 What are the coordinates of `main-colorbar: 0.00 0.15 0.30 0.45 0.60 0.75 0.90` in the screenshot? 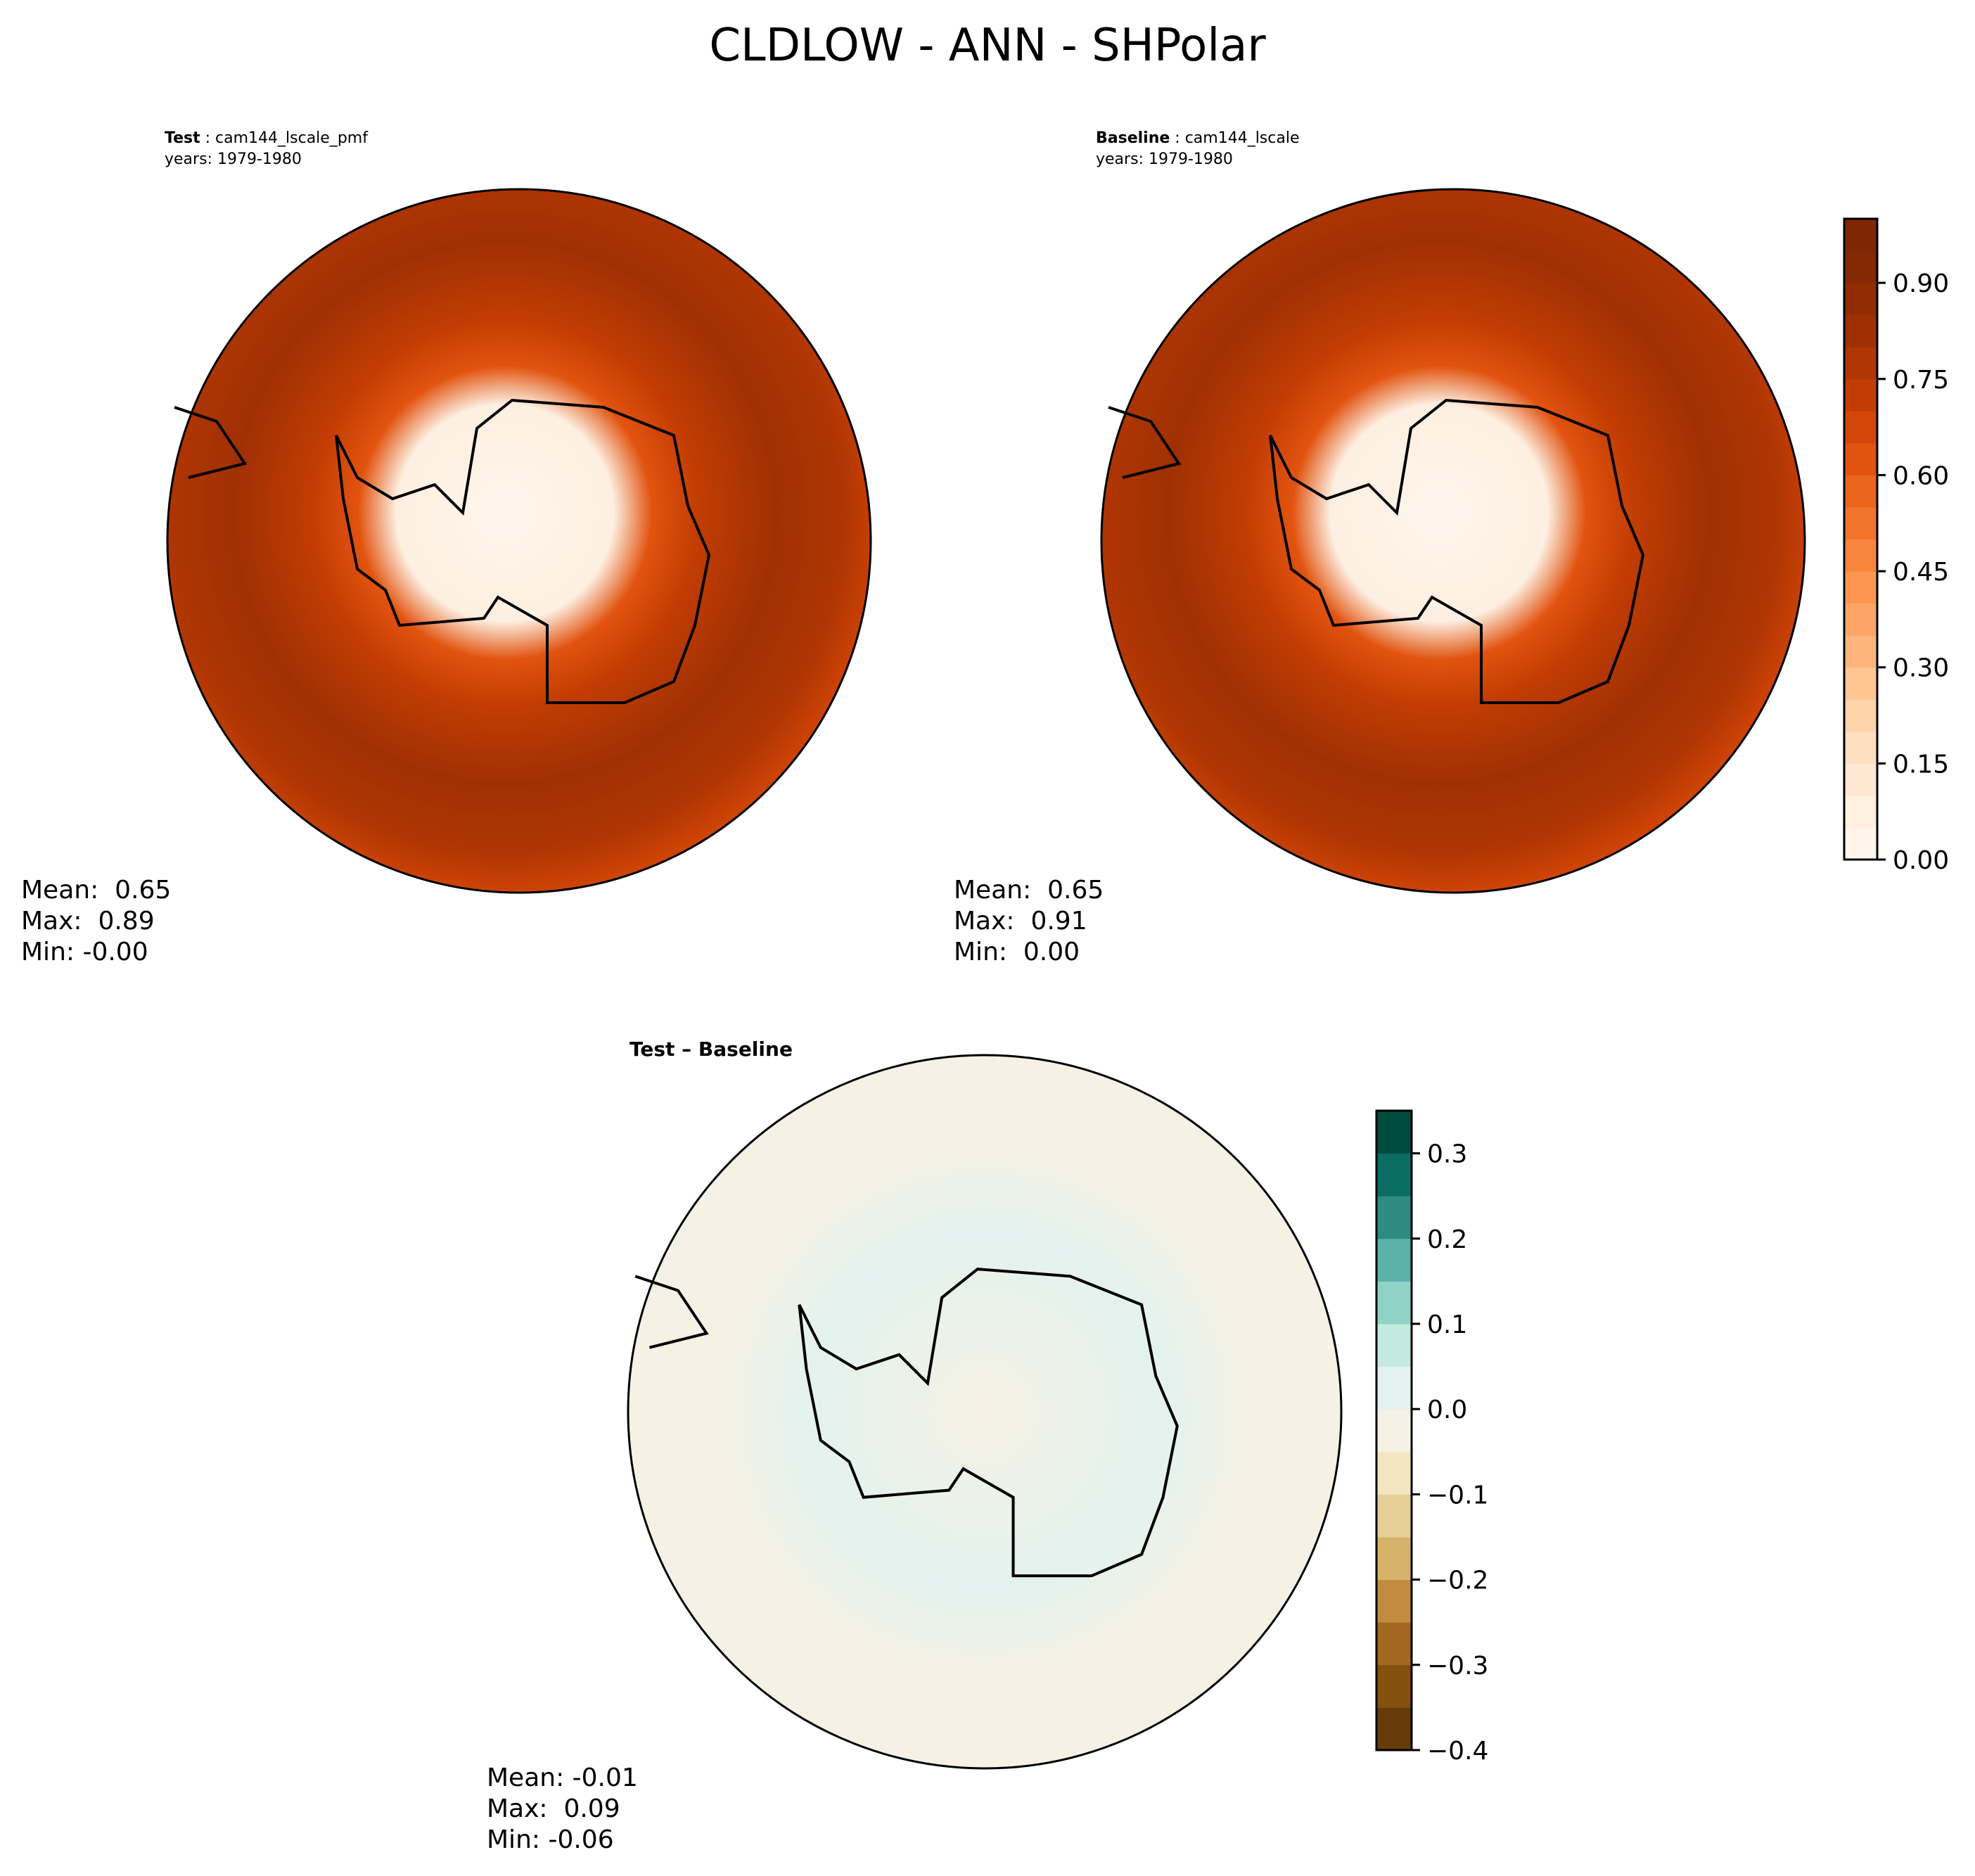 It's located at (1896, 546).